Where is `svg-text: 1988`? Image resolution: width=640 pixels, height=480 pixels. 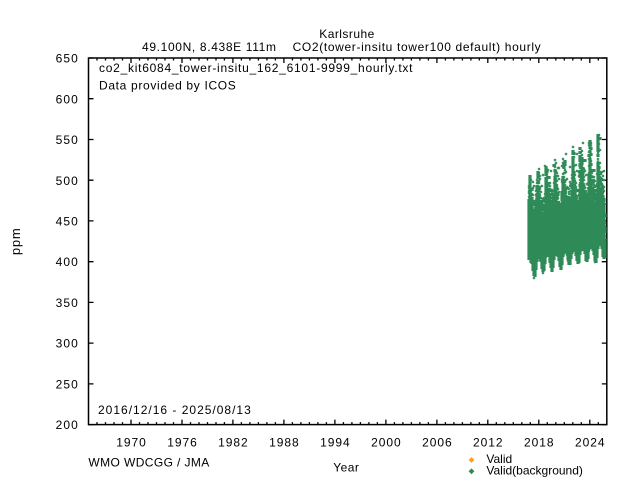 svg-text: 1988 is located at coordinates (284, 442).